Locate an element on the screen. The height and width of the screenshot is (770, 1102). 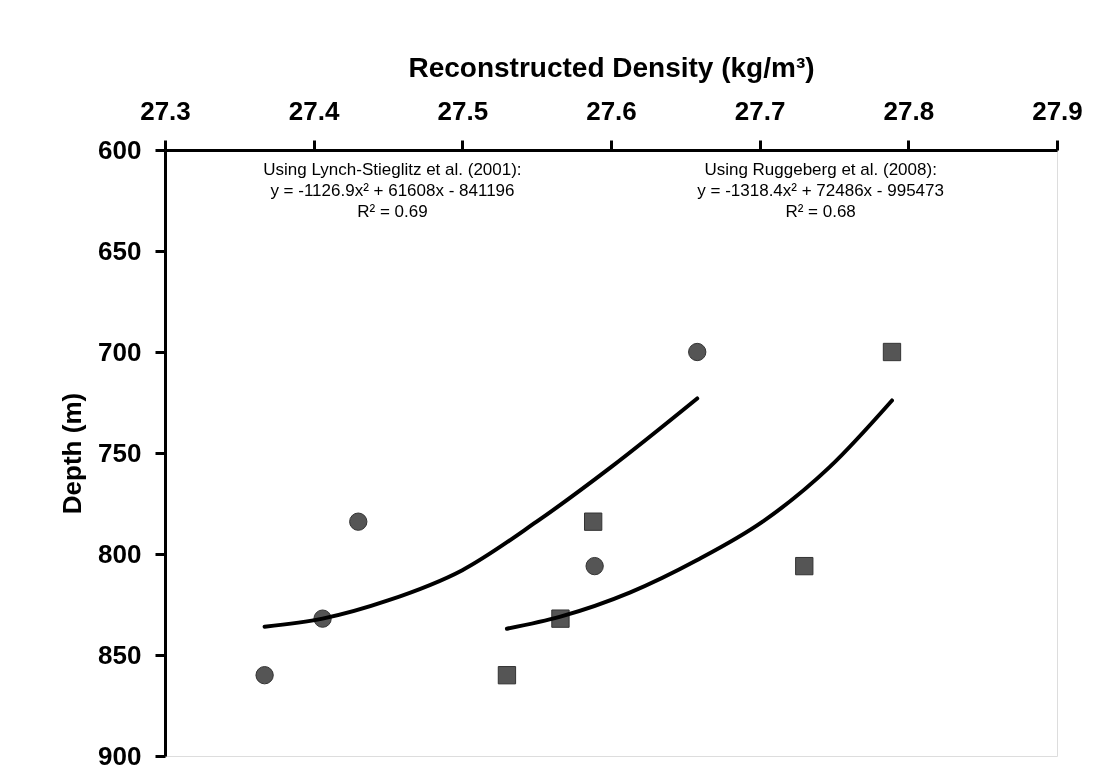
y-tick-label: 700 is located at coordinates (120, 351).